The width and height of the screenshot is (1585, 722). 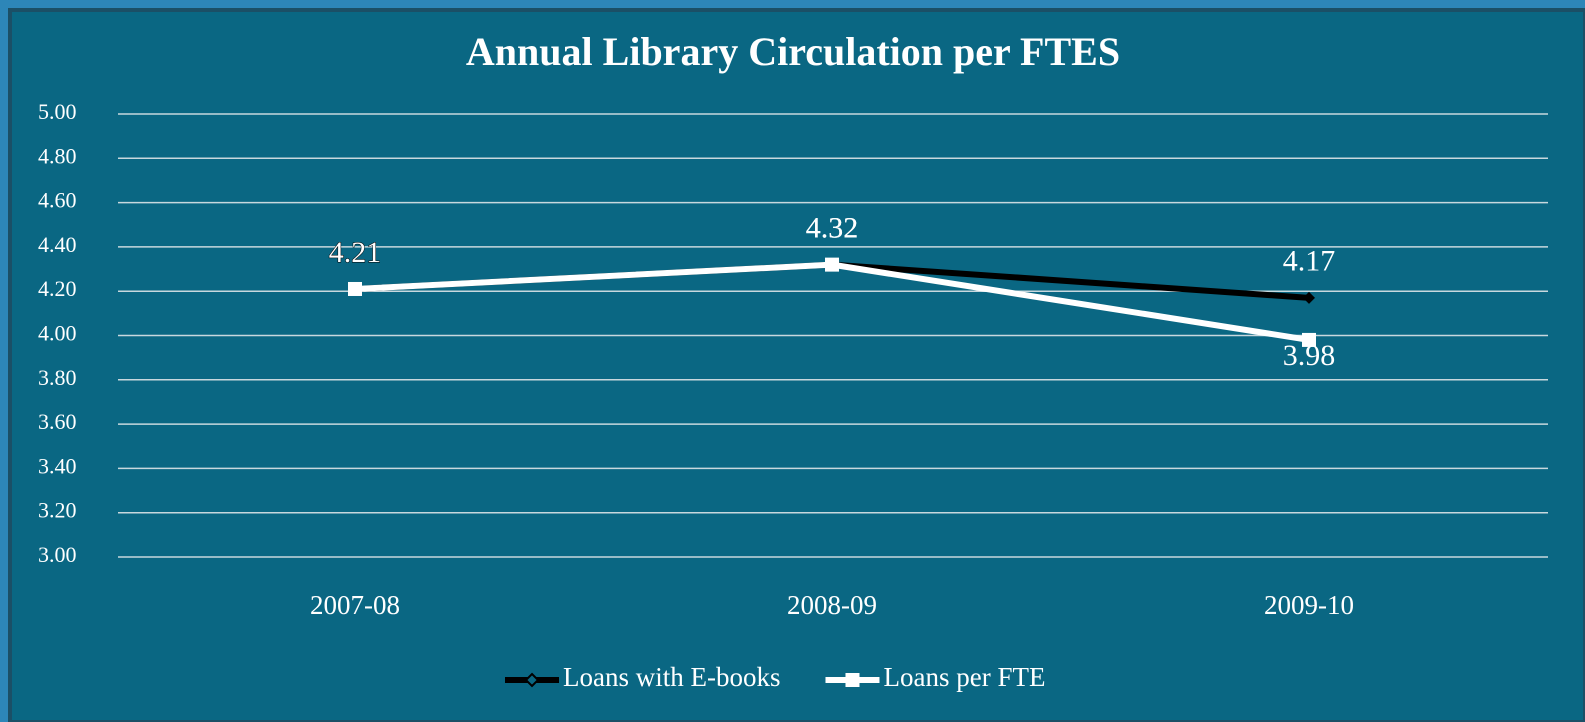 What do you see at coordinates (57, 155) in the screenshot?
I see `y-tick-label: 4.80` at bounding box center [57, 155].